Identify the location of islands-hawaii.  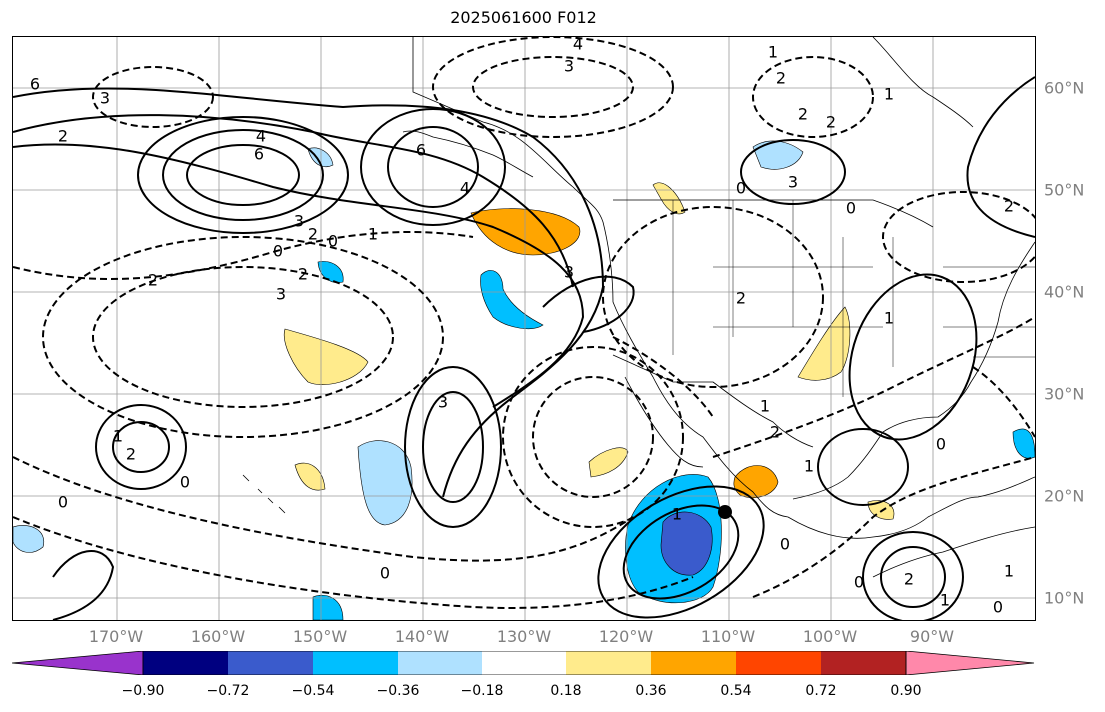
(264, 494).